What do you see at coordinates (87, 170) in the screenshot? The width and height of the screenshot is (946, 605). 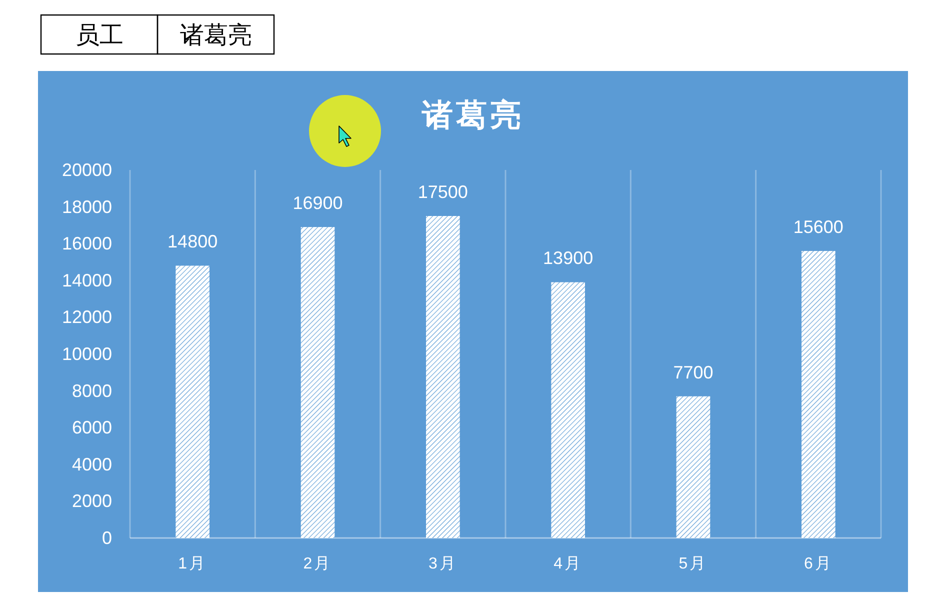 I see `y-tick-label: 20000` at bounding box center [87, 170].